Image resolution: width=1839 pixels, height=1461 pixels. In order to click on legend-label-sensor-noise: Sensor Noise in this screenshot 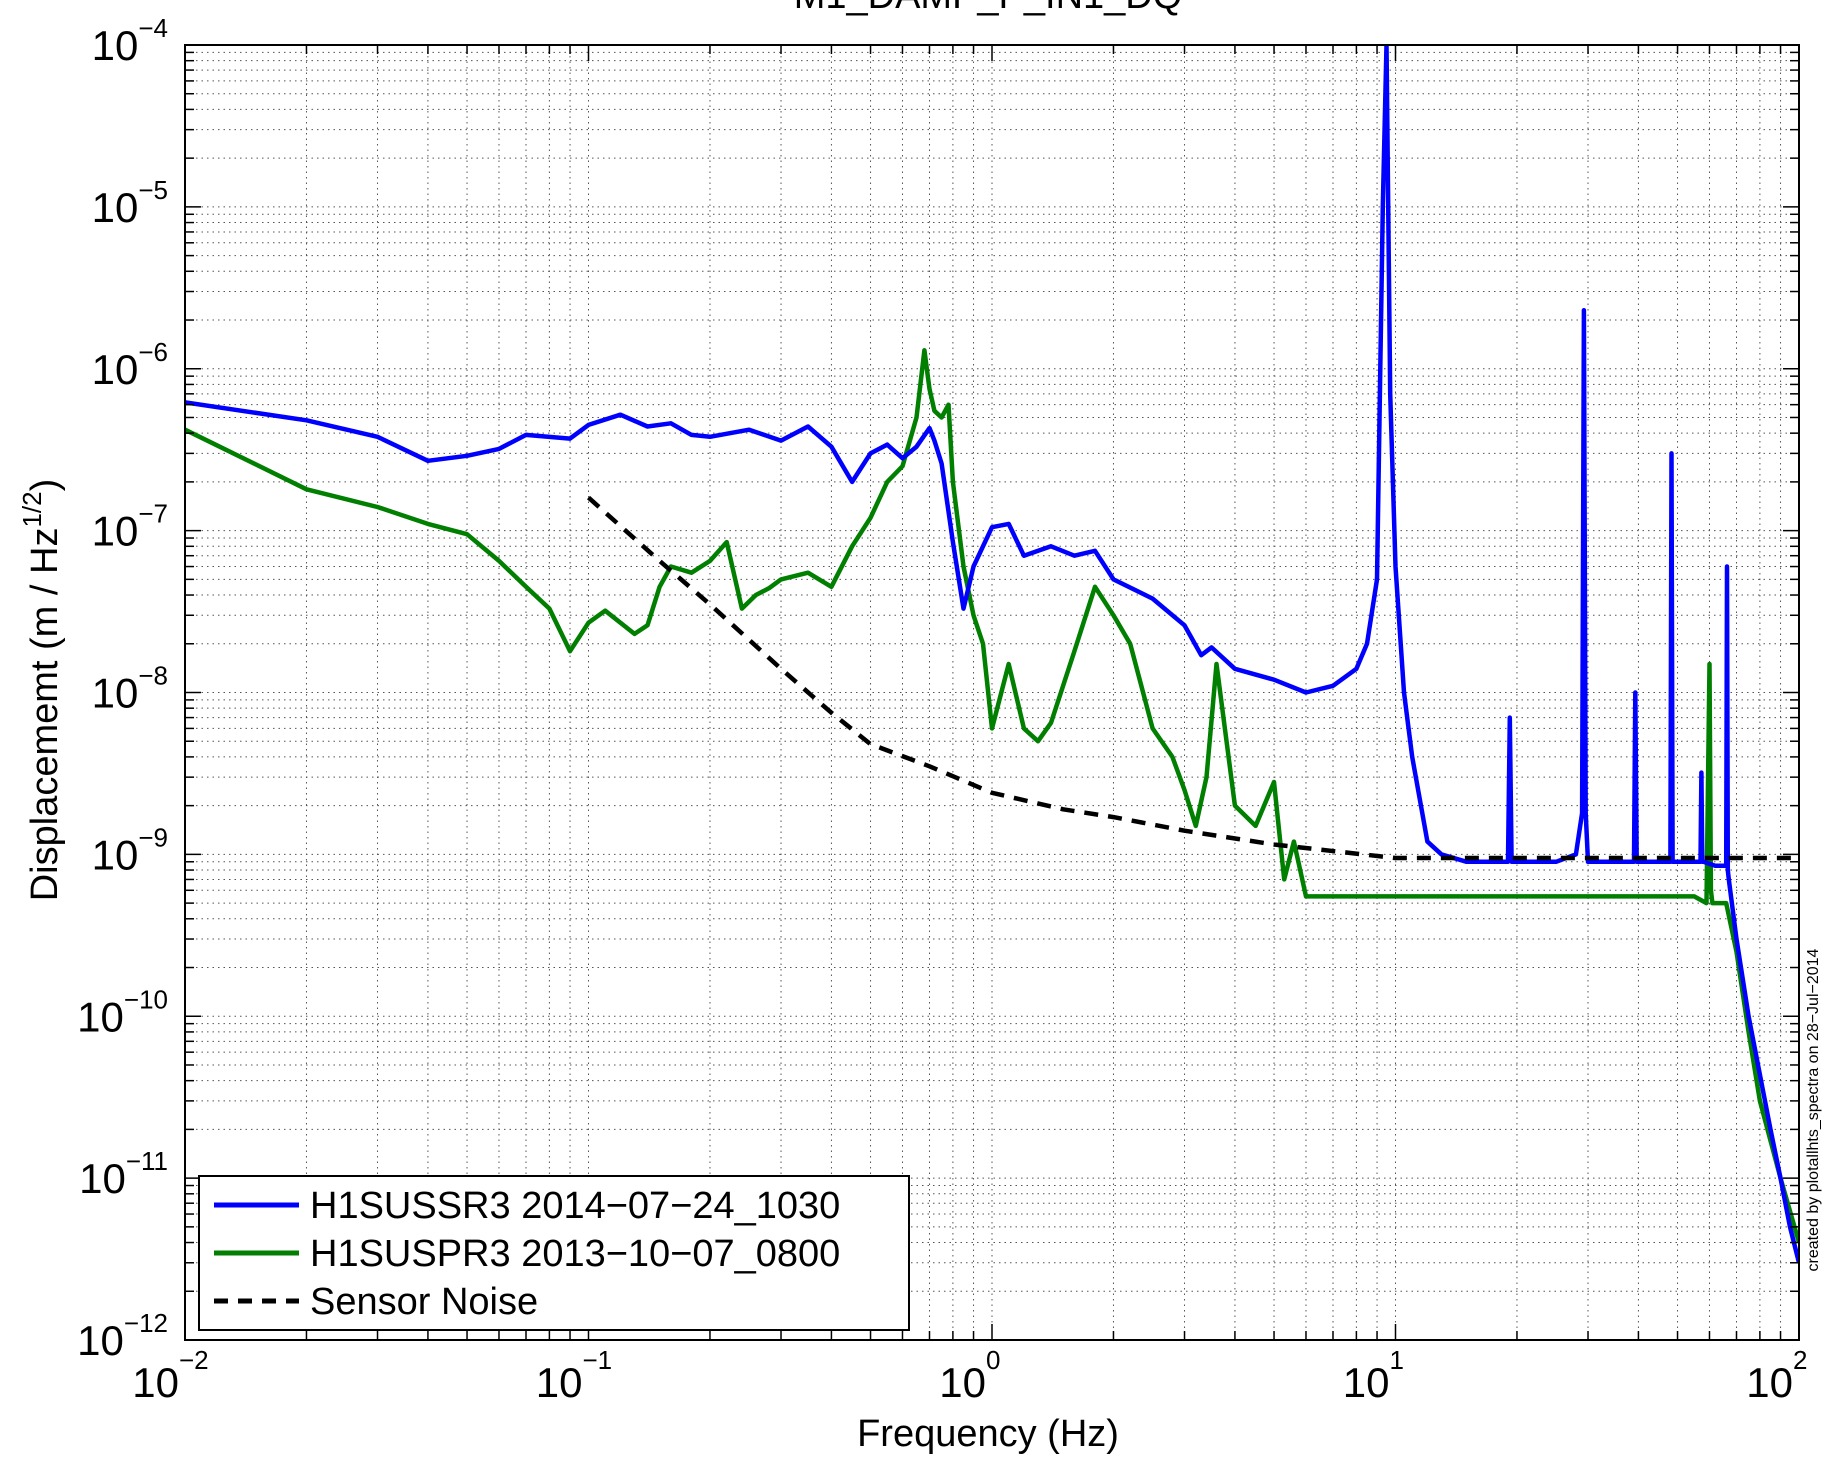, I will do `click(424, 1302)`.